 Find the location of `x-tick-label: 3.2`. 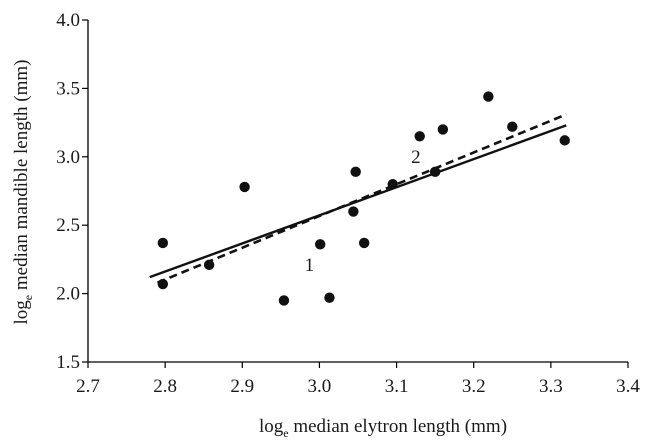

x-tick-label: 3.2 is located at coordinates (474, 386).